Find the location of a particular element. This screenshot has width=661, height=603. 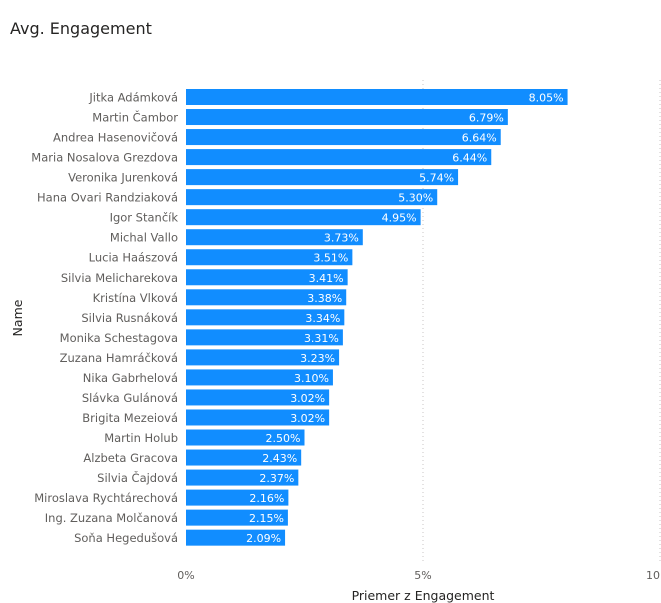

category-label: Nika Gabrhelová is located at coordinates (130, 378).